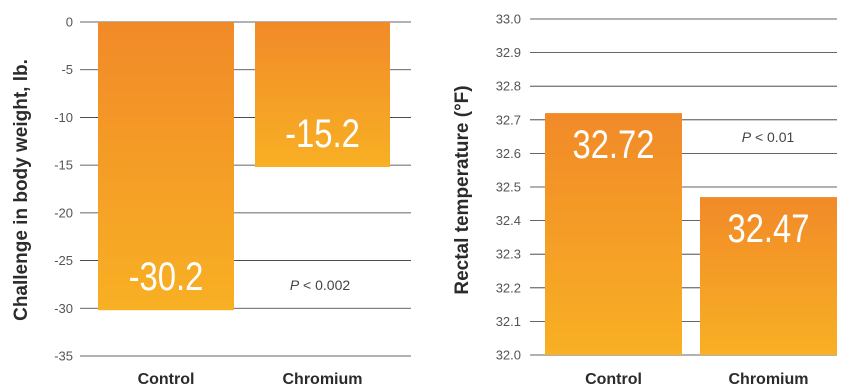 The height and width of the screenshot is (388, 841). I want to click on y-tick-label: 32.9, so click(508, 52).